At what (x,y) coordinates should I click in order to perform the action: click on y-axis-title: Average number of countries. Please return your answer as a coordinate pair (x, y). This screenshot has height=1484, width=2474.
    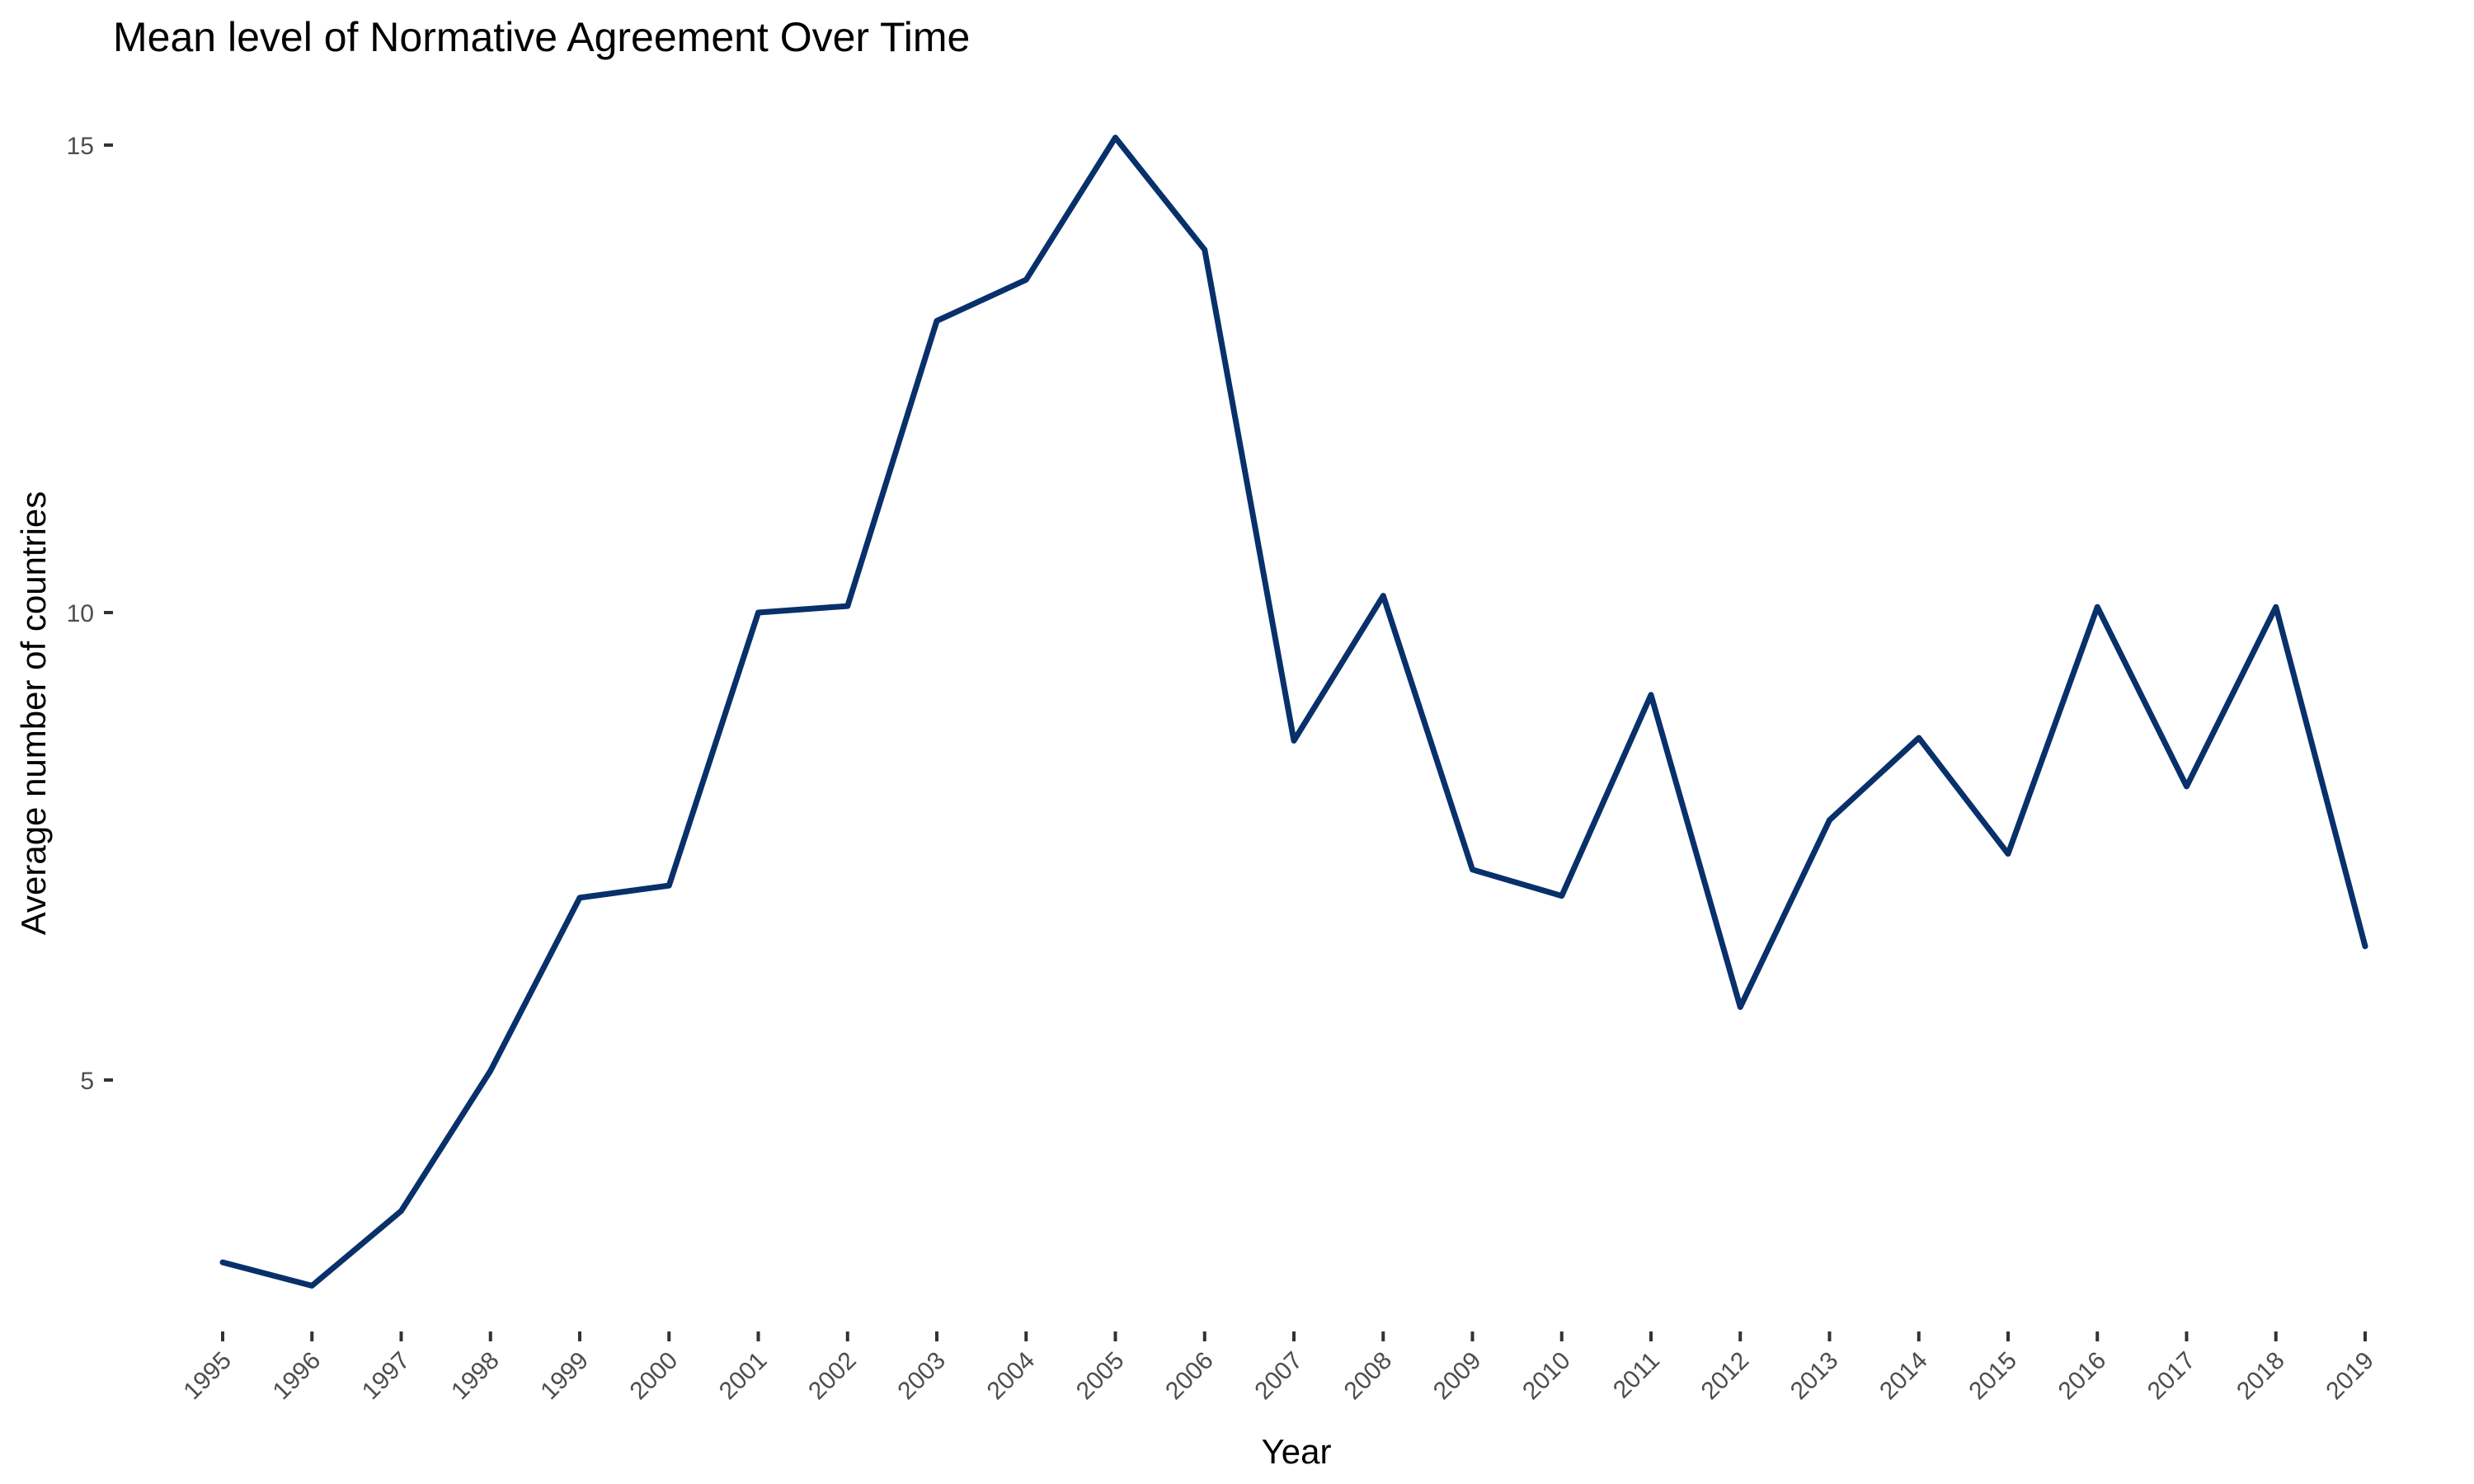
    Looking at the image, I should click on (33, 713).